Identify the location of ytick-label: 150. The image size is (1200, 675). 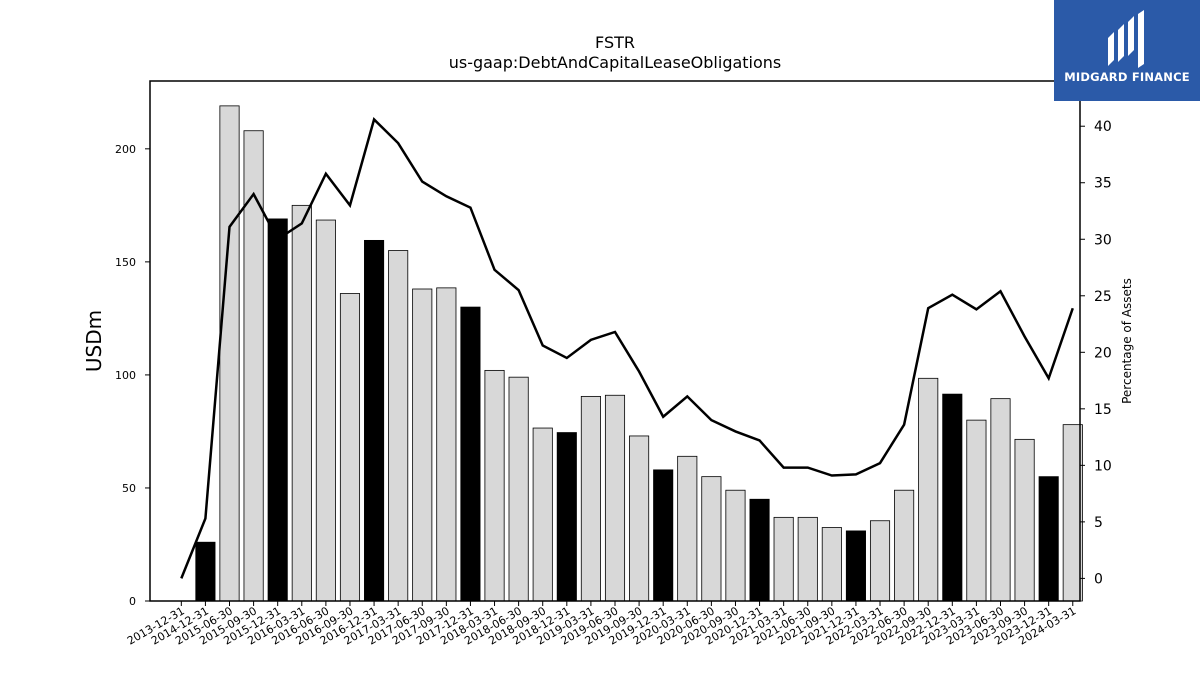
(125, 262).